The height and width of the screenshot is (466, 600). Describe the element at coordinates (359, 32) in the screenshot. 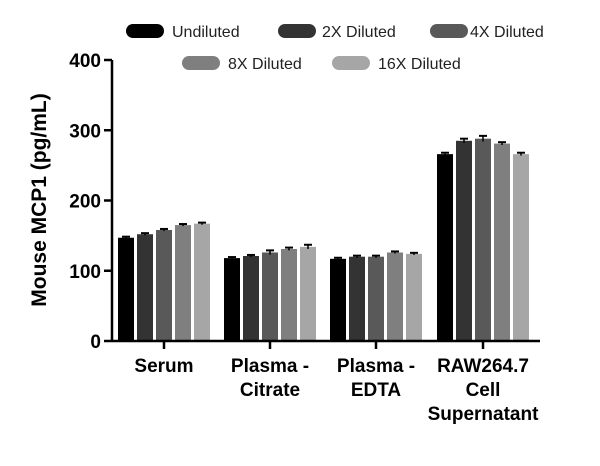

I see `legend-label: 2X Diluted` at that location.